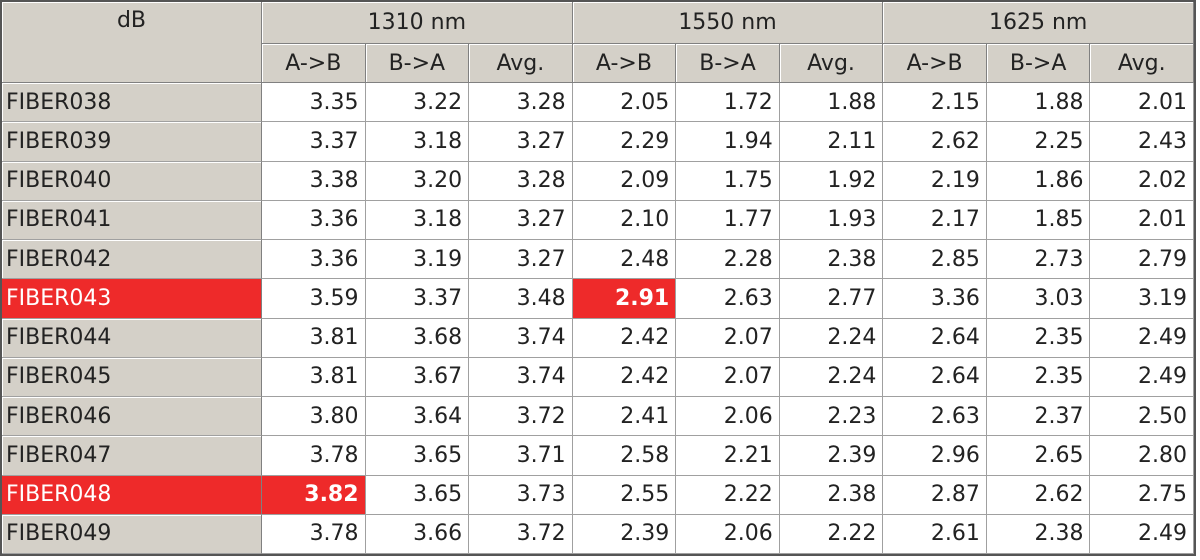 The height and width of the screenshot is (560, 1200). I want to click on value-cell: 1.94, so click(728, 142).